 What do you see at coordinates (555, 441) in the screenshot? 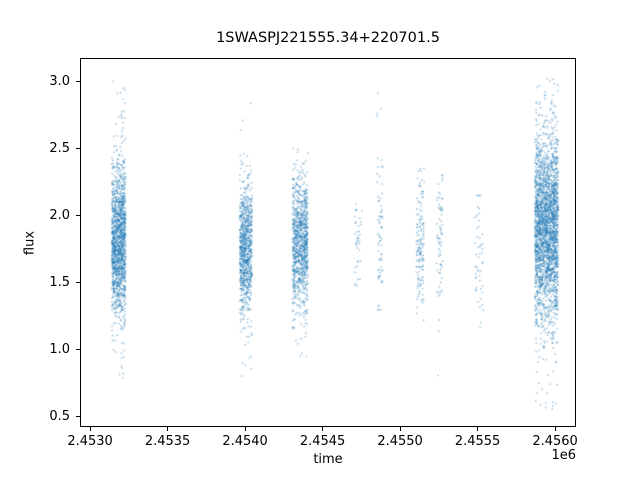
I see `x-tick-label: 2.4560` at bounding box center [555, 441].